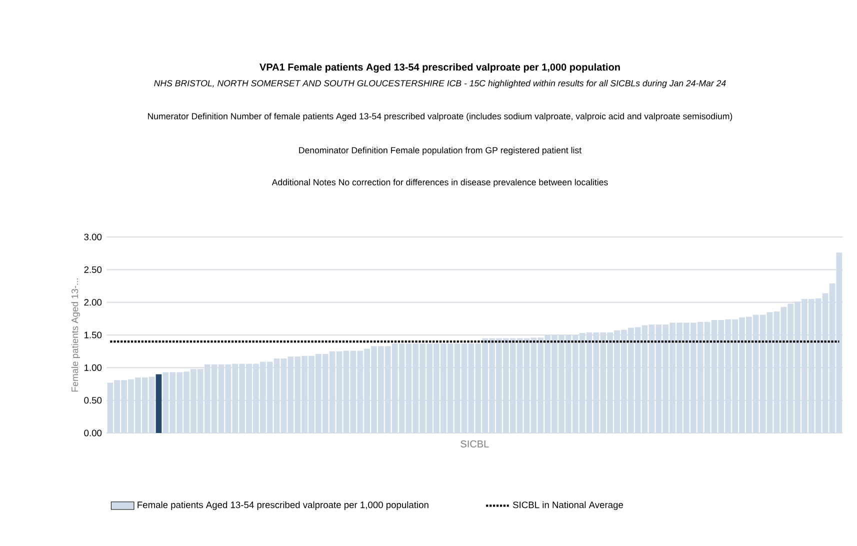 The width and height of the screenshot is (857, 546). Describe the element at coordinates (93, 335) in the screenshot. I see `y-tick-label: 1.50` at that location.